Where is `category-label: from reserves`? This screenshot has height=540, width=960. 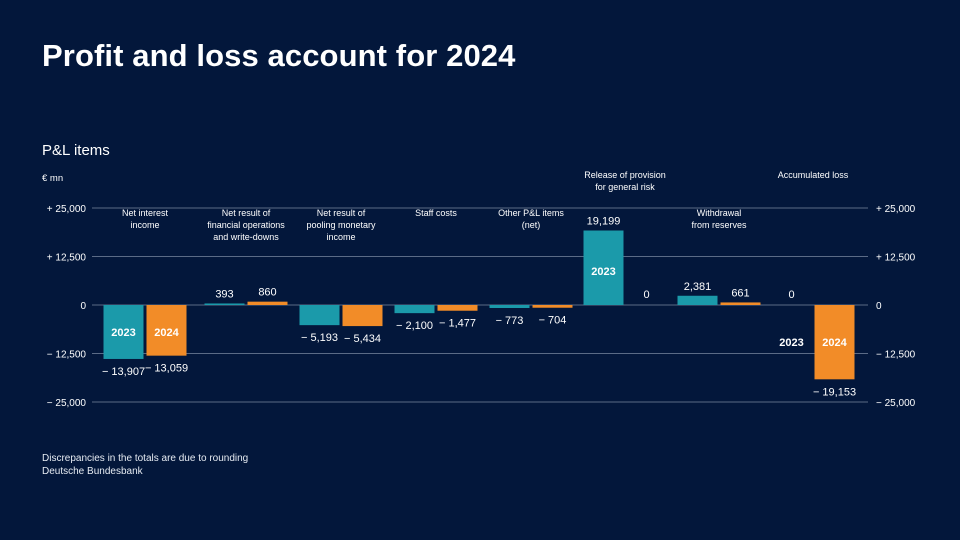
category-label: from reserves is located at coordinates (719, 225).